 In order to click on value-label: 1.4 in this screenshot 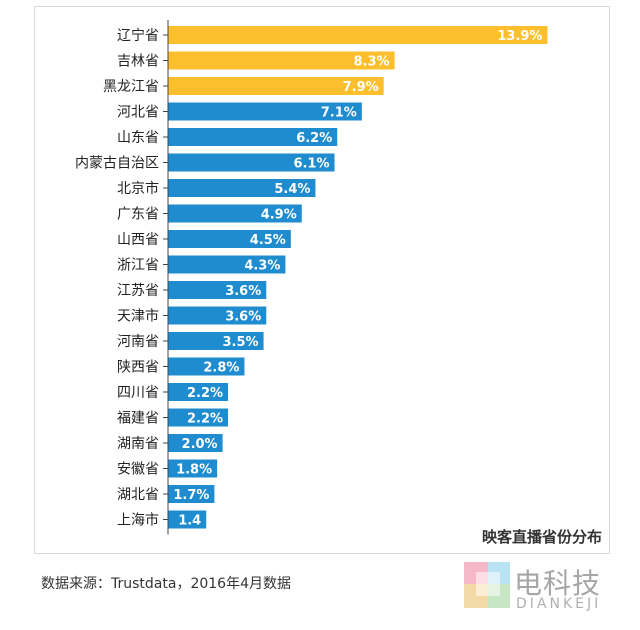, I will do `click(189, 521)`.